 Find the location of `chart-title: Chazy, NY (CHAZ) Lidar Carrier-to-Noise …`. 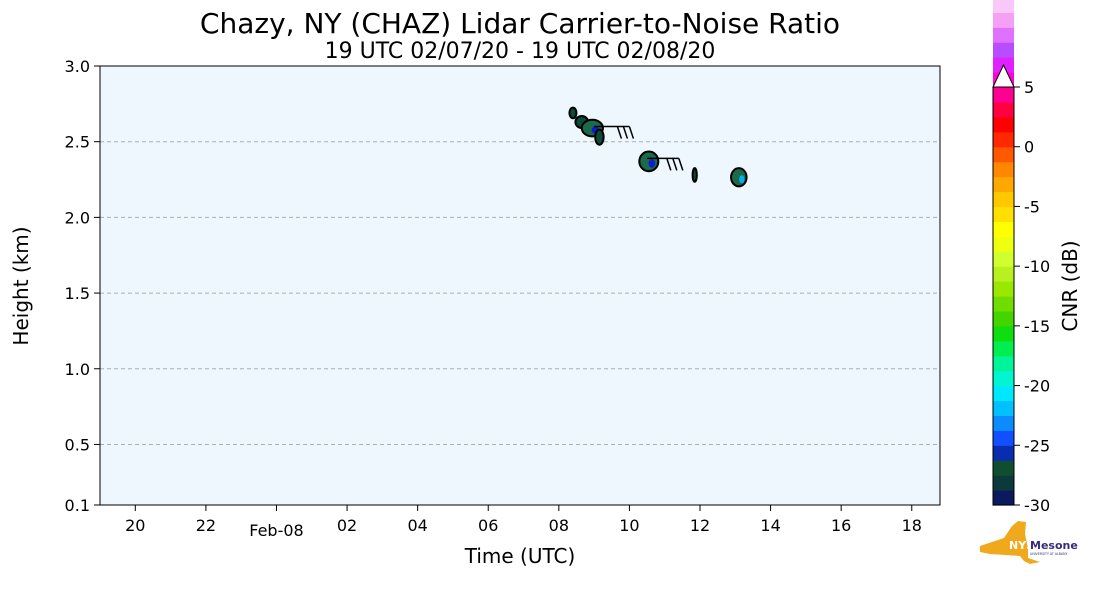

chart-title: Chazy, NY (CHAZ) Lidar Carrier-to-Noise … is located at coordinates (520, 23).